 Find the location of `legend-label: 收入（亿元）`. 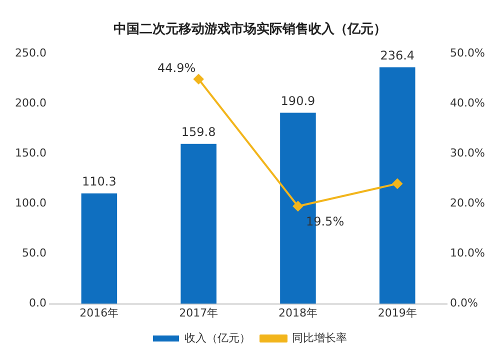

legend-label: 收入（亿元） is located at coordinates (217, 337).